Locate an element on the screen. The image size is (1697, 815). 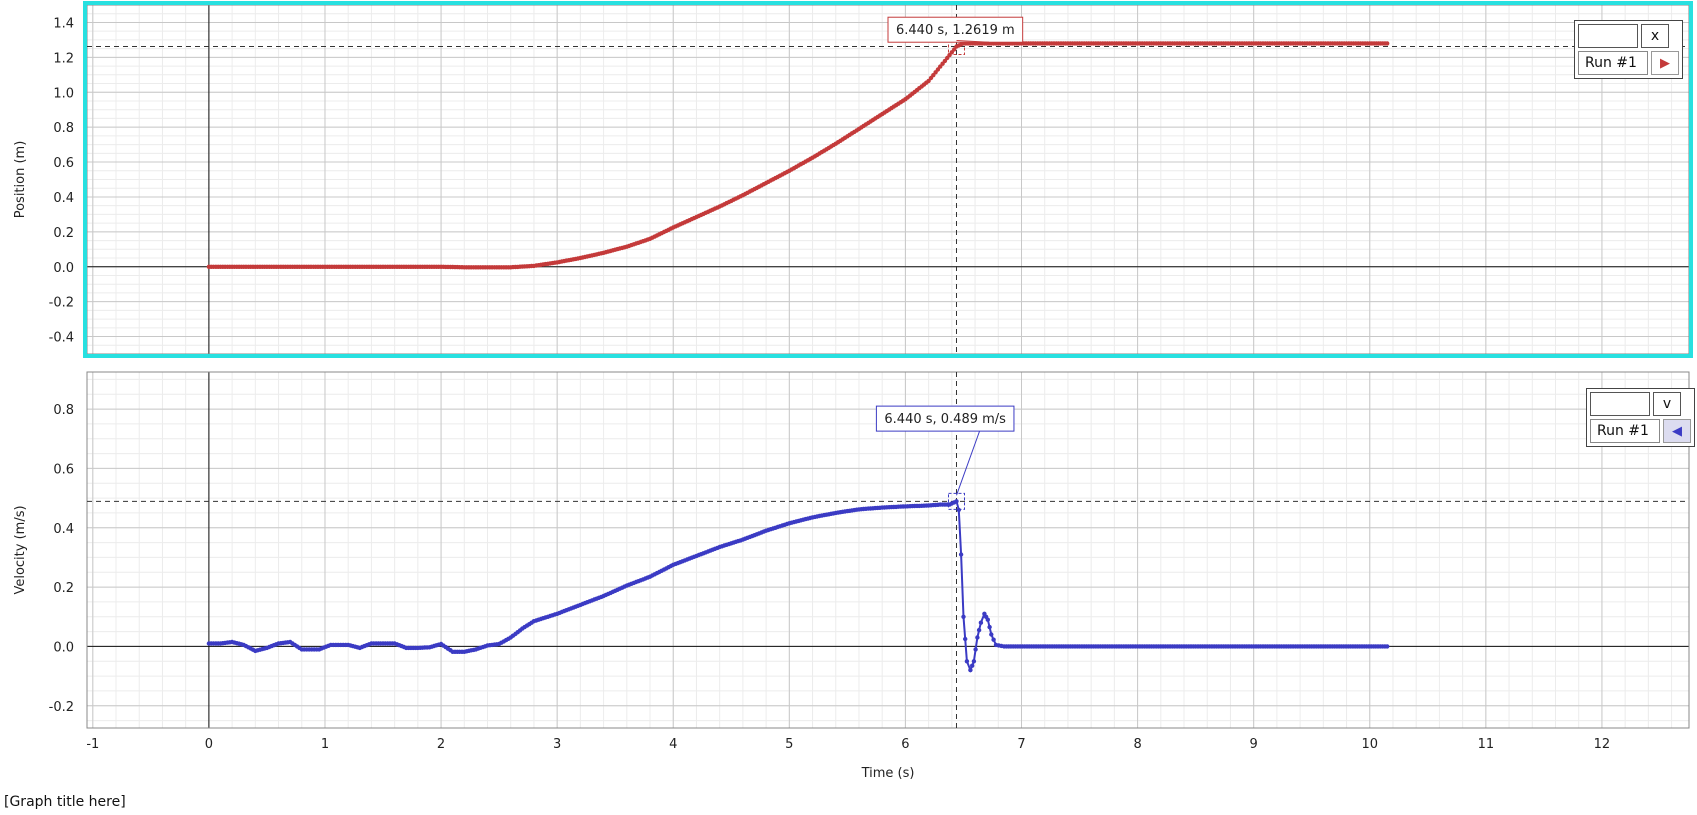
y-axis-label: Position (m) is located at coordinates (20, 180).